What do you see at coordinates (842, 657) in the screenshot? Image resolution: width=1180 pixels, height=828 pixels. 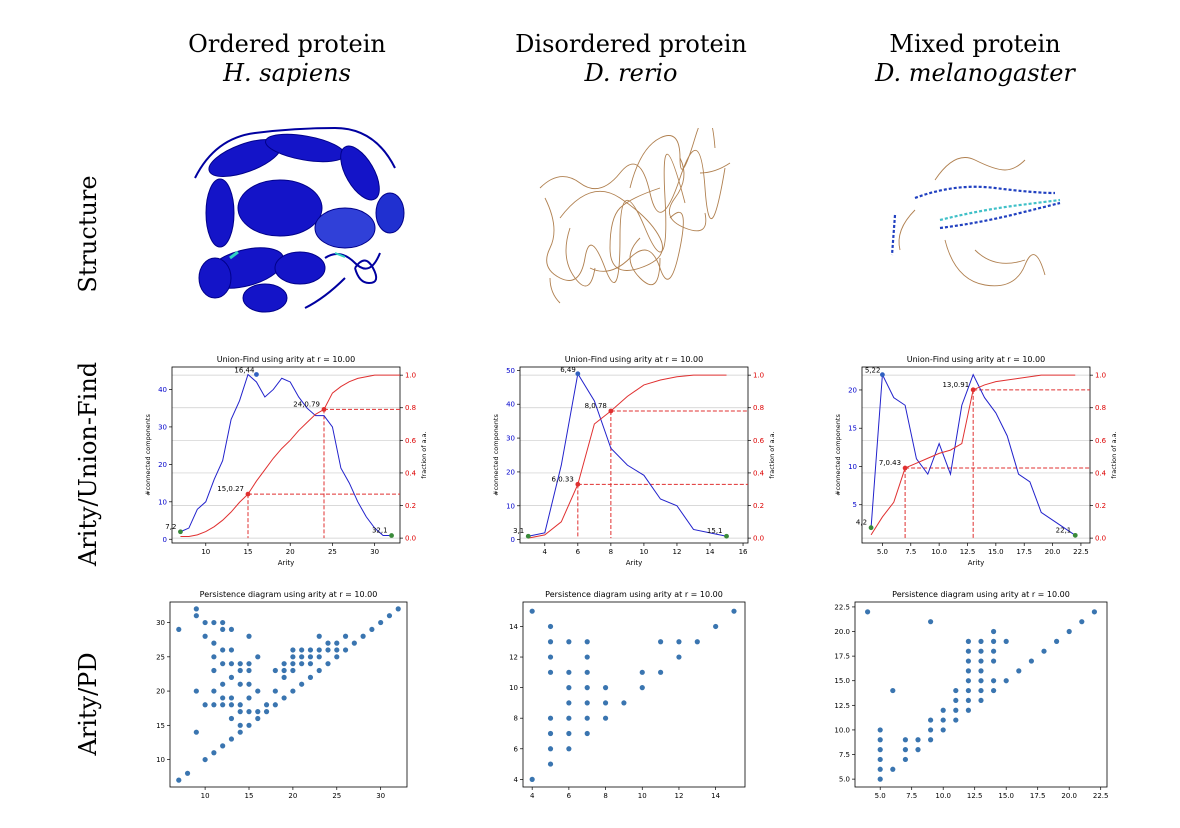 I see `y-tick-label: 17.5` at bounding box center [842, 657].